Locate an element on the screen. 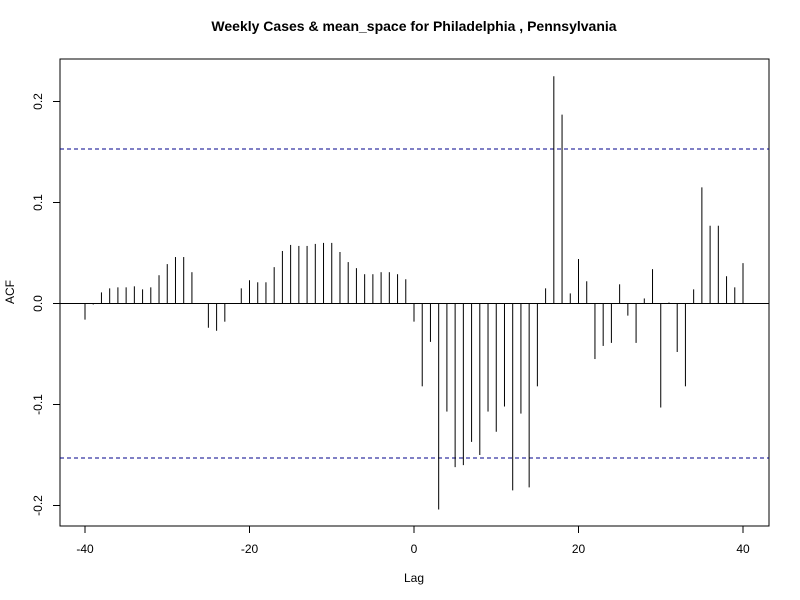 This screenshot has height=600, width=800. x-tick-label: -40 is located at coordinates (85, 549).